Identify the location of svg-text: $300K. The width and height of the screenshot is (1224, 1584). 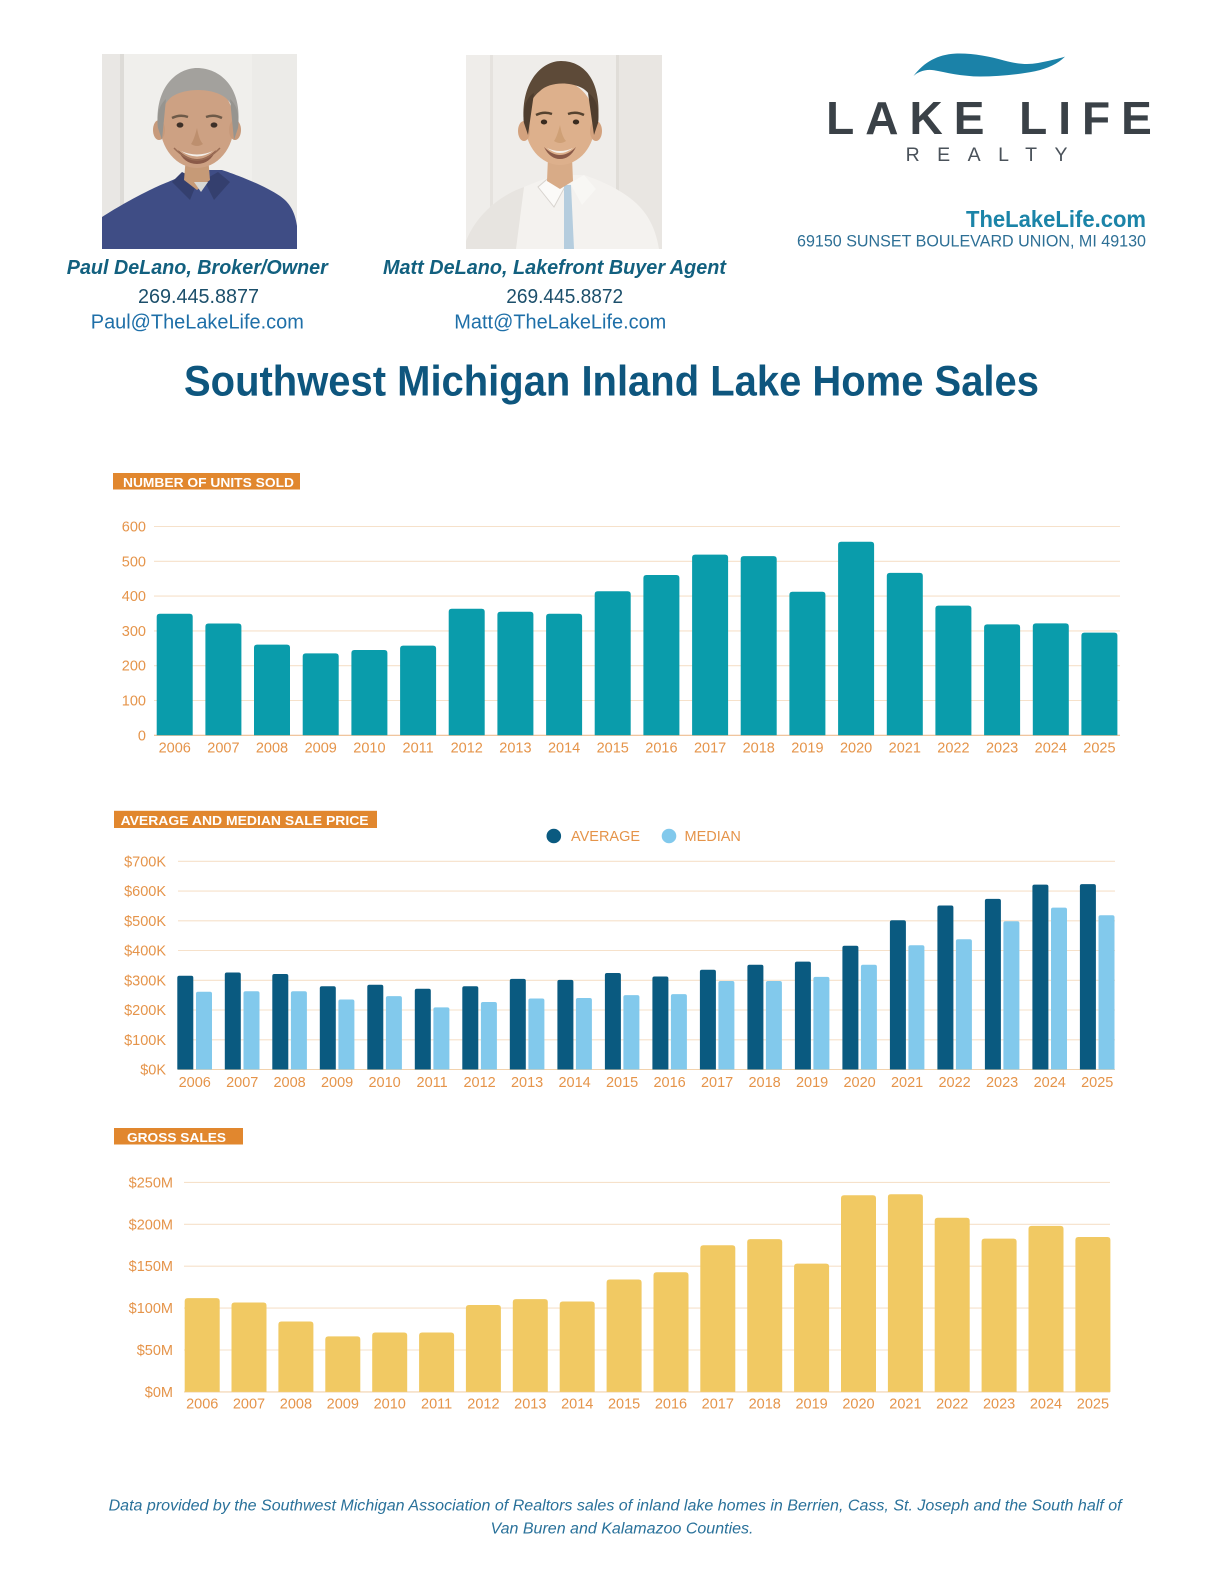
(145, 981).